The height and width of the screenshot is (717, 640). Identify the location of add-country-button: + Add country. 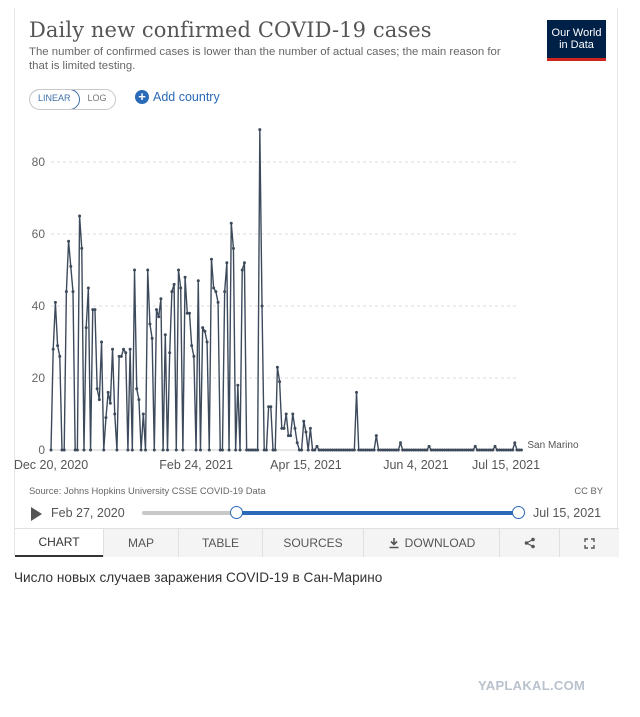
(177, 97).